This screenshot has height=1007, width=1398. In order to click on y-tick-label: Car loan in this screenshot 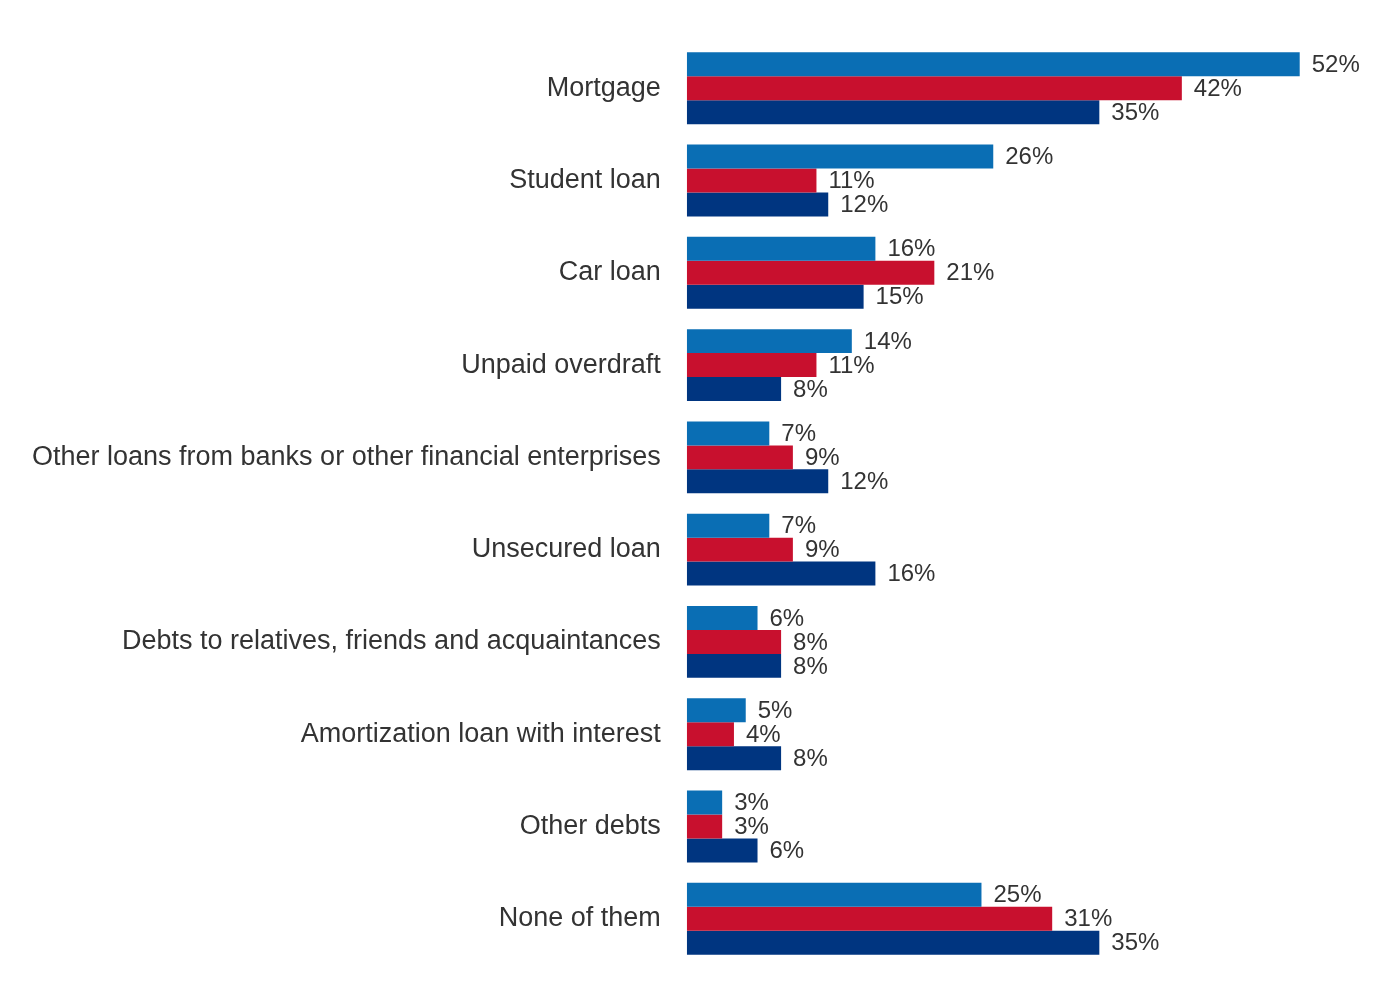, I will do `click(609, 271)`.